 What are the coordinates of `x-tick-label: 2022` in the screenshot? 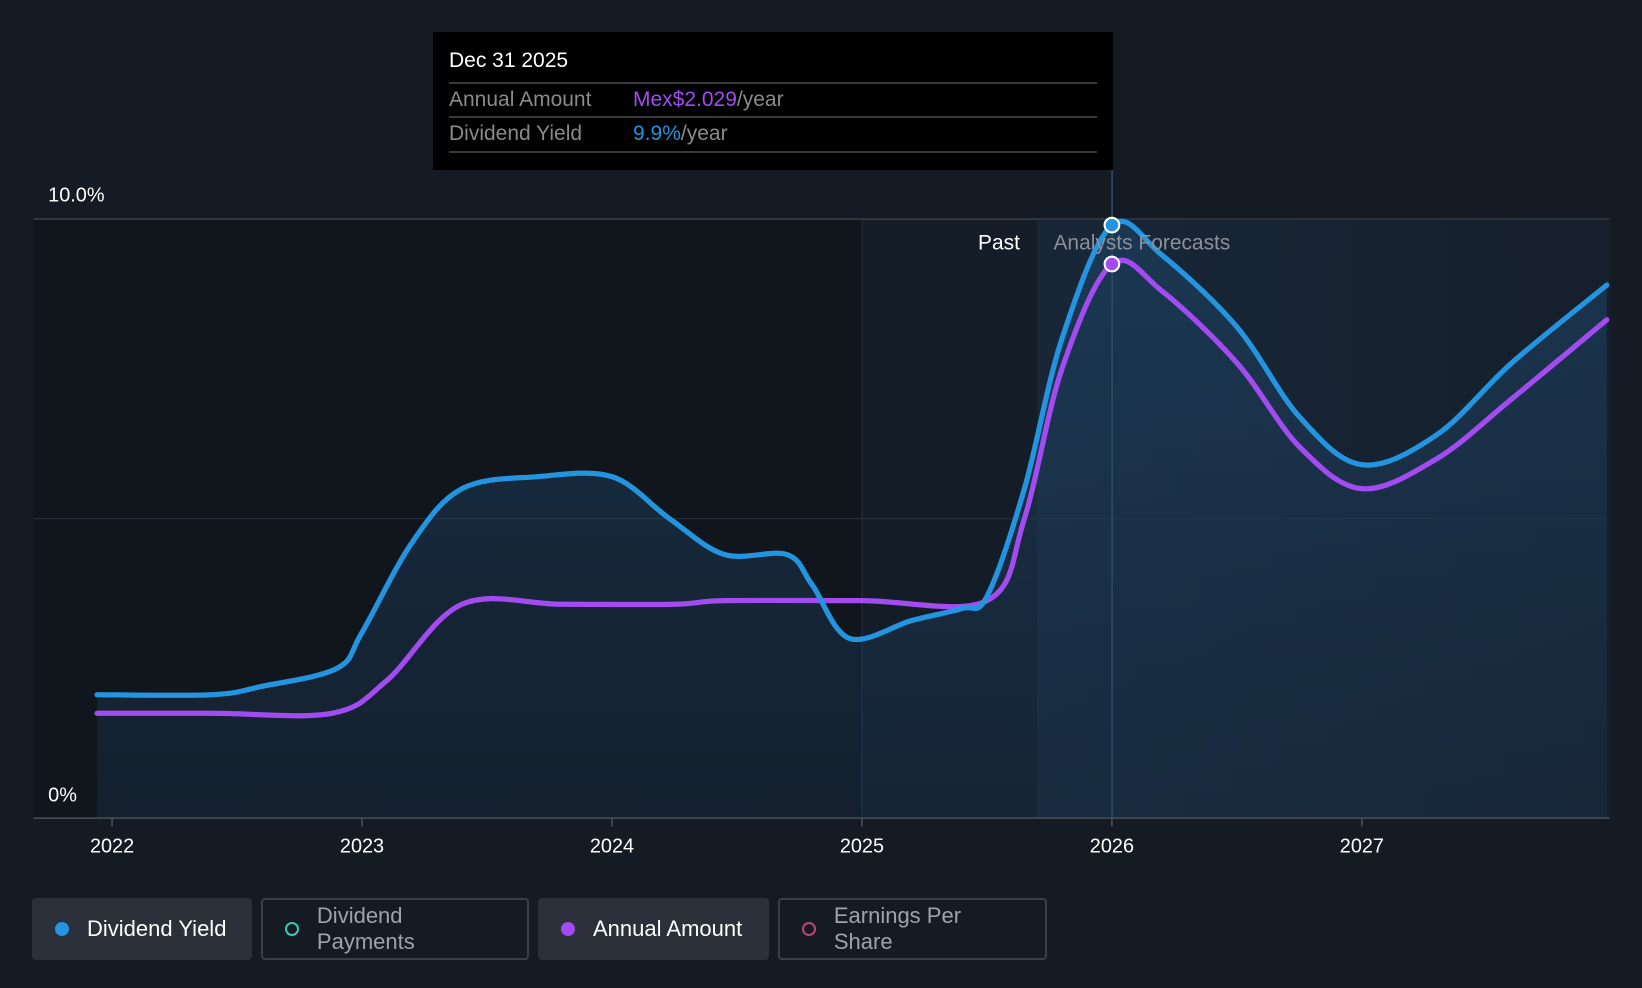 It's located at (112, 847).